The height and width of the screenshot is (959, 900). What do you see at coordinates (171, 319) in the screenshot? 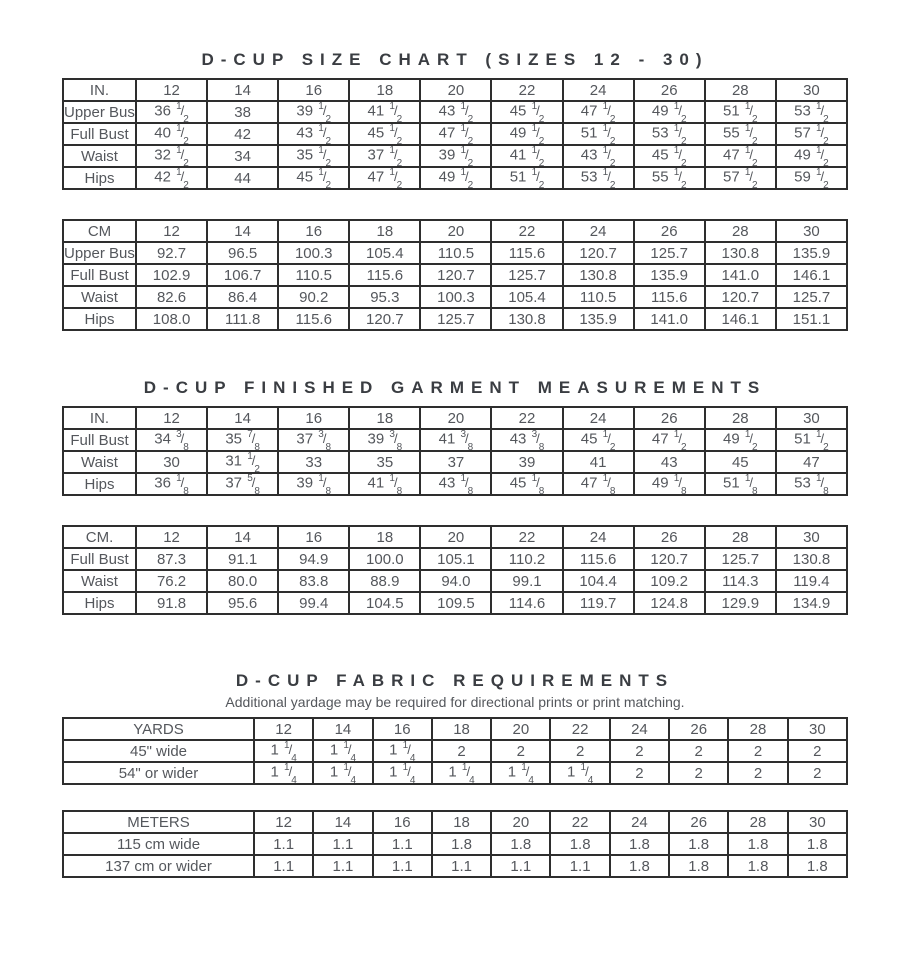
I see `measurement-value: 108.0` at bounding box center [171, 319].